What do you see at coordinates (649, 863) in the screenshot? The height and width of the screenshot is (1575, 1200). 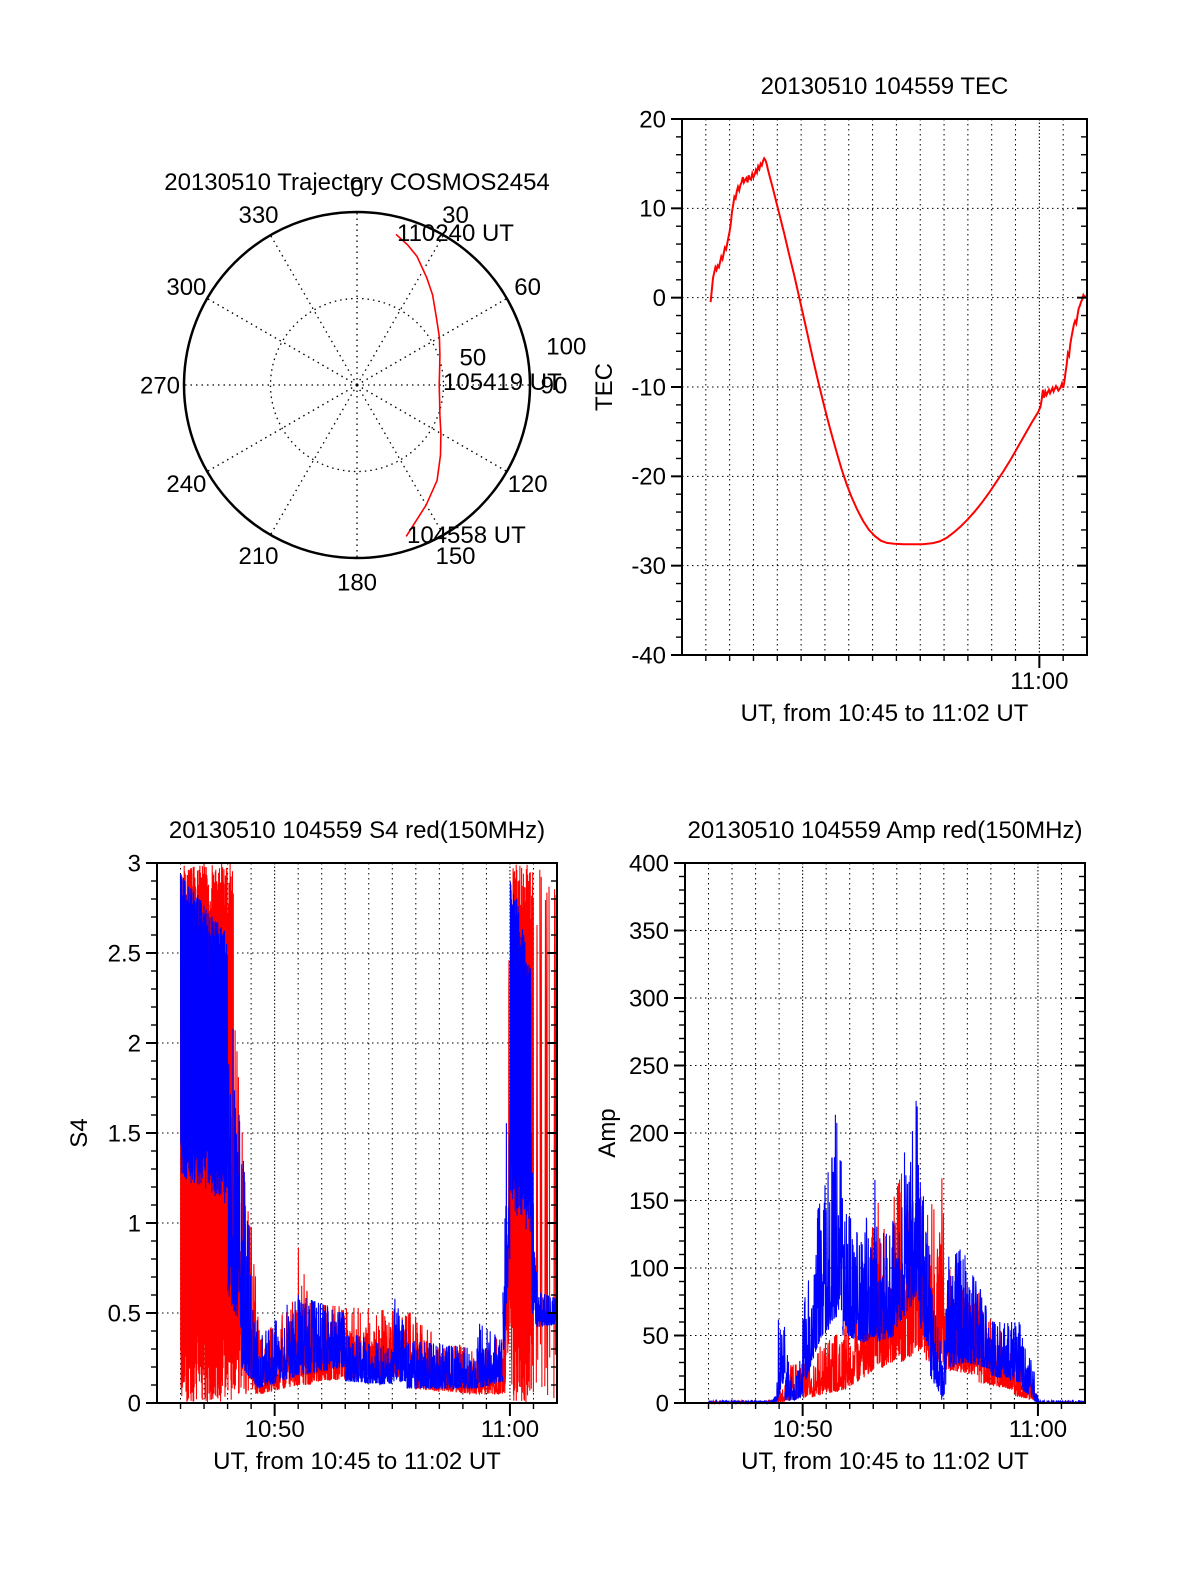 I see `amp-y-tick-label: 400` at bounding box center [649, 863].